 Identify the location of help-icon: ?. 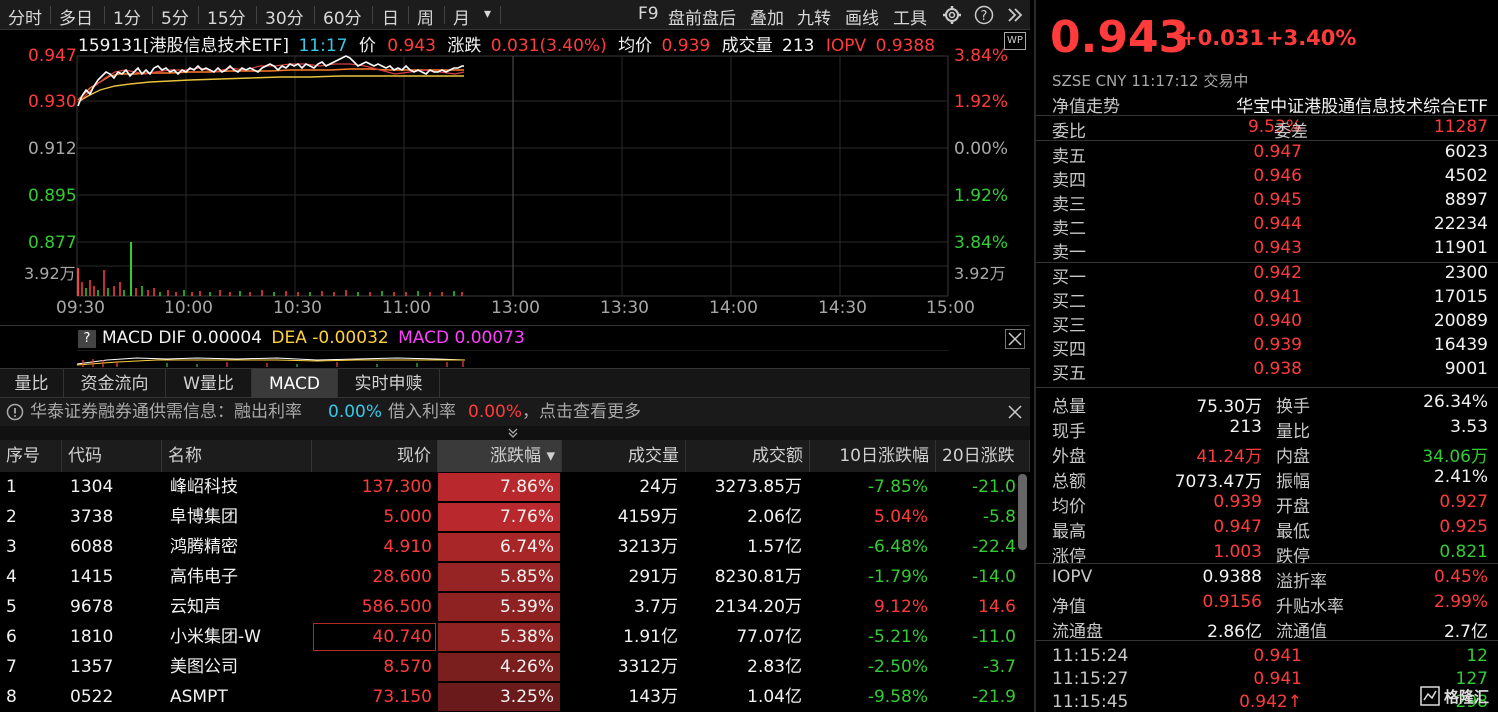
(984, 15).